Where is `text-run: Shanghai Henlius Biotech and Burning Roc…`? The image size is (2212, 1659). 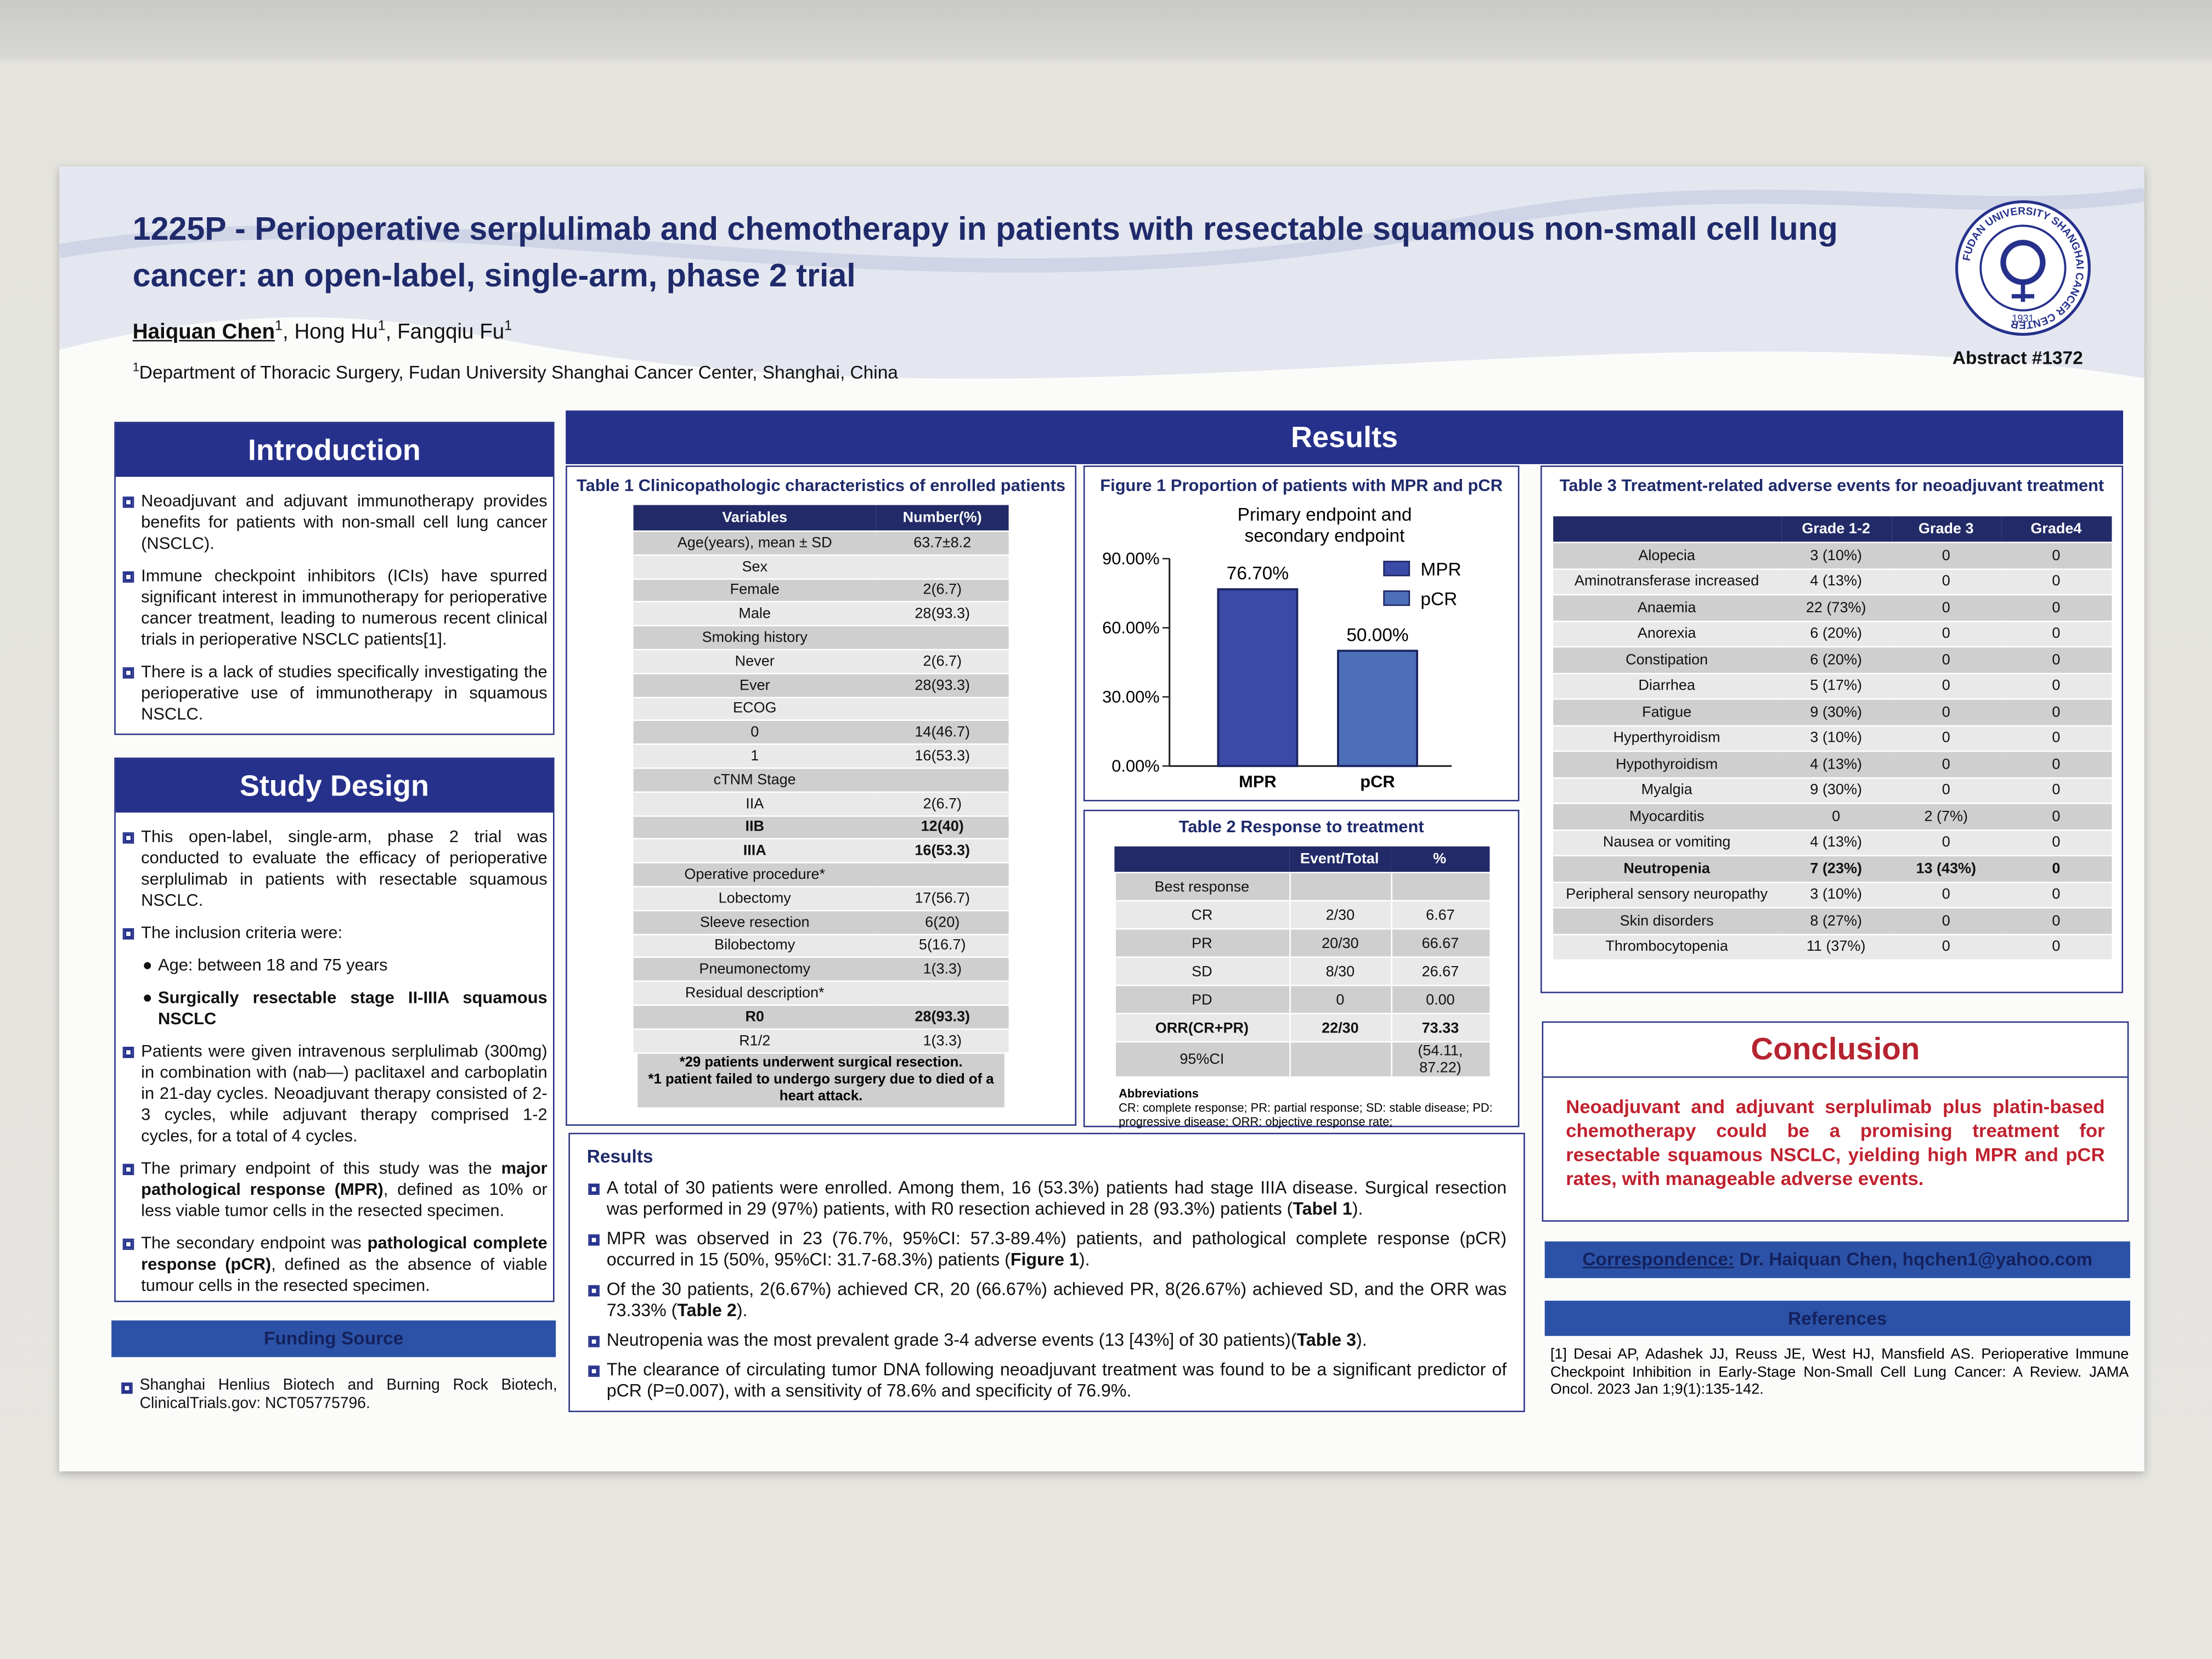 text-run: Shanghai Henlius Biotech and Burning Roc… is located at coordinates (348, 1394).